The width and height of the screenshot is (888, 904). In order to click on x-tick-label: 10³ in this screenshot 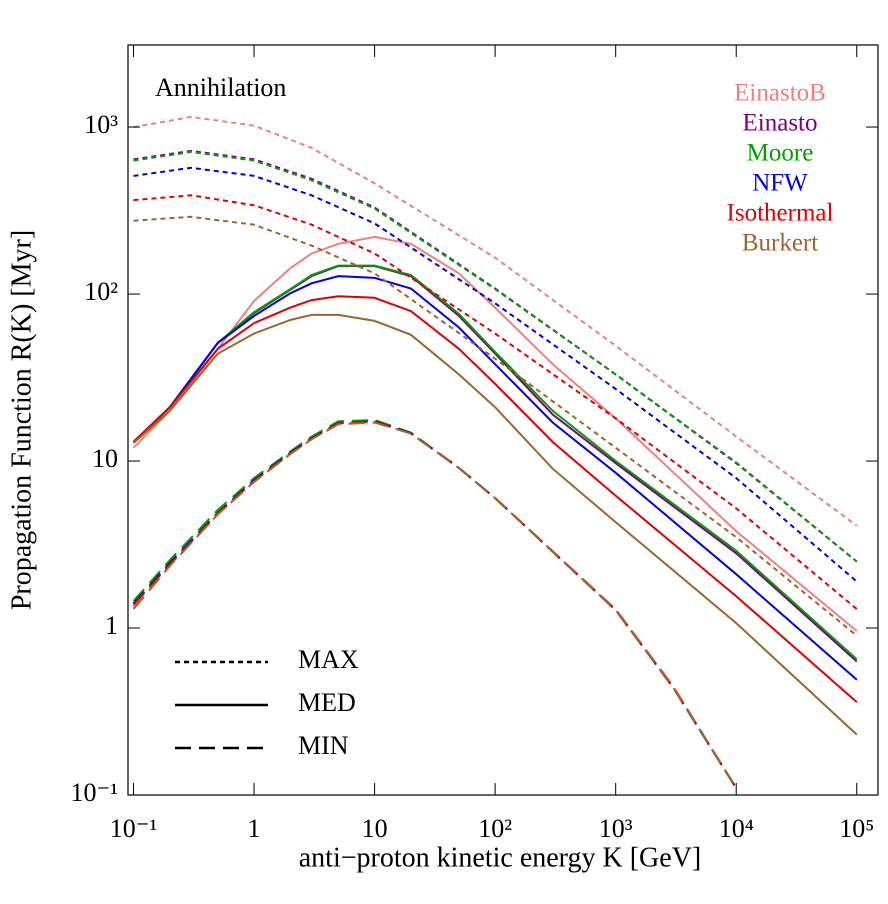, I will do `click(616, 828)`.